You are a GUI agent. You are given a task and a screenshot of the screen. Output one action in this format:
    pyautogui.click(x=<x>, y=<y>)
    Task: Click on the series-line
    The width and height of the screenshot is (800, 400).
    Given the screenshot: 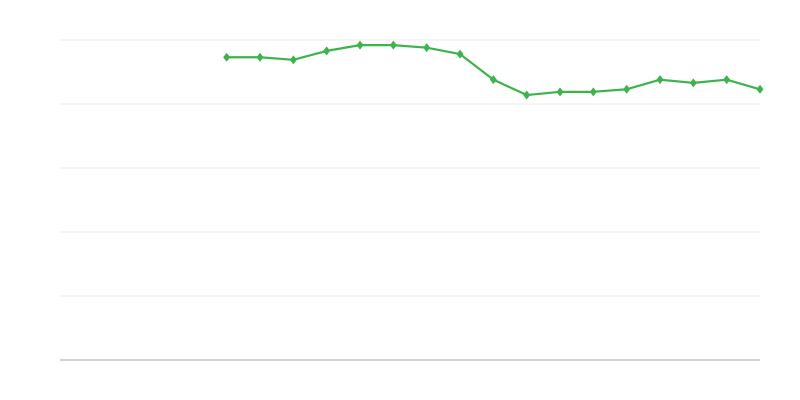 What is the action you would take?
    pyautogui.click(x=493, y=70)
    